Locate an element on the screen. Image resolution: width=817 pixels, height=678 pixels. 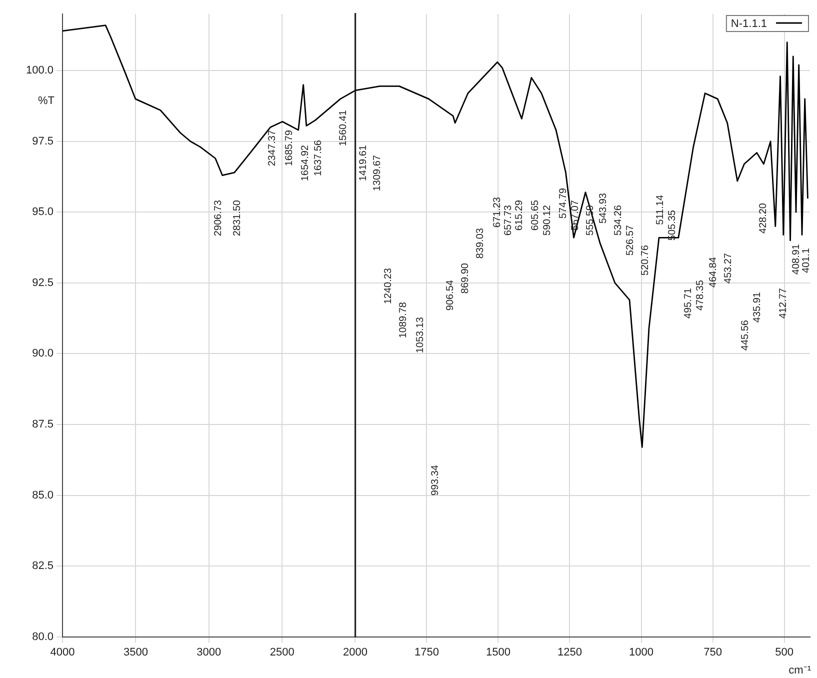
annotation: 435.91 is located at coordinates (757, 307).